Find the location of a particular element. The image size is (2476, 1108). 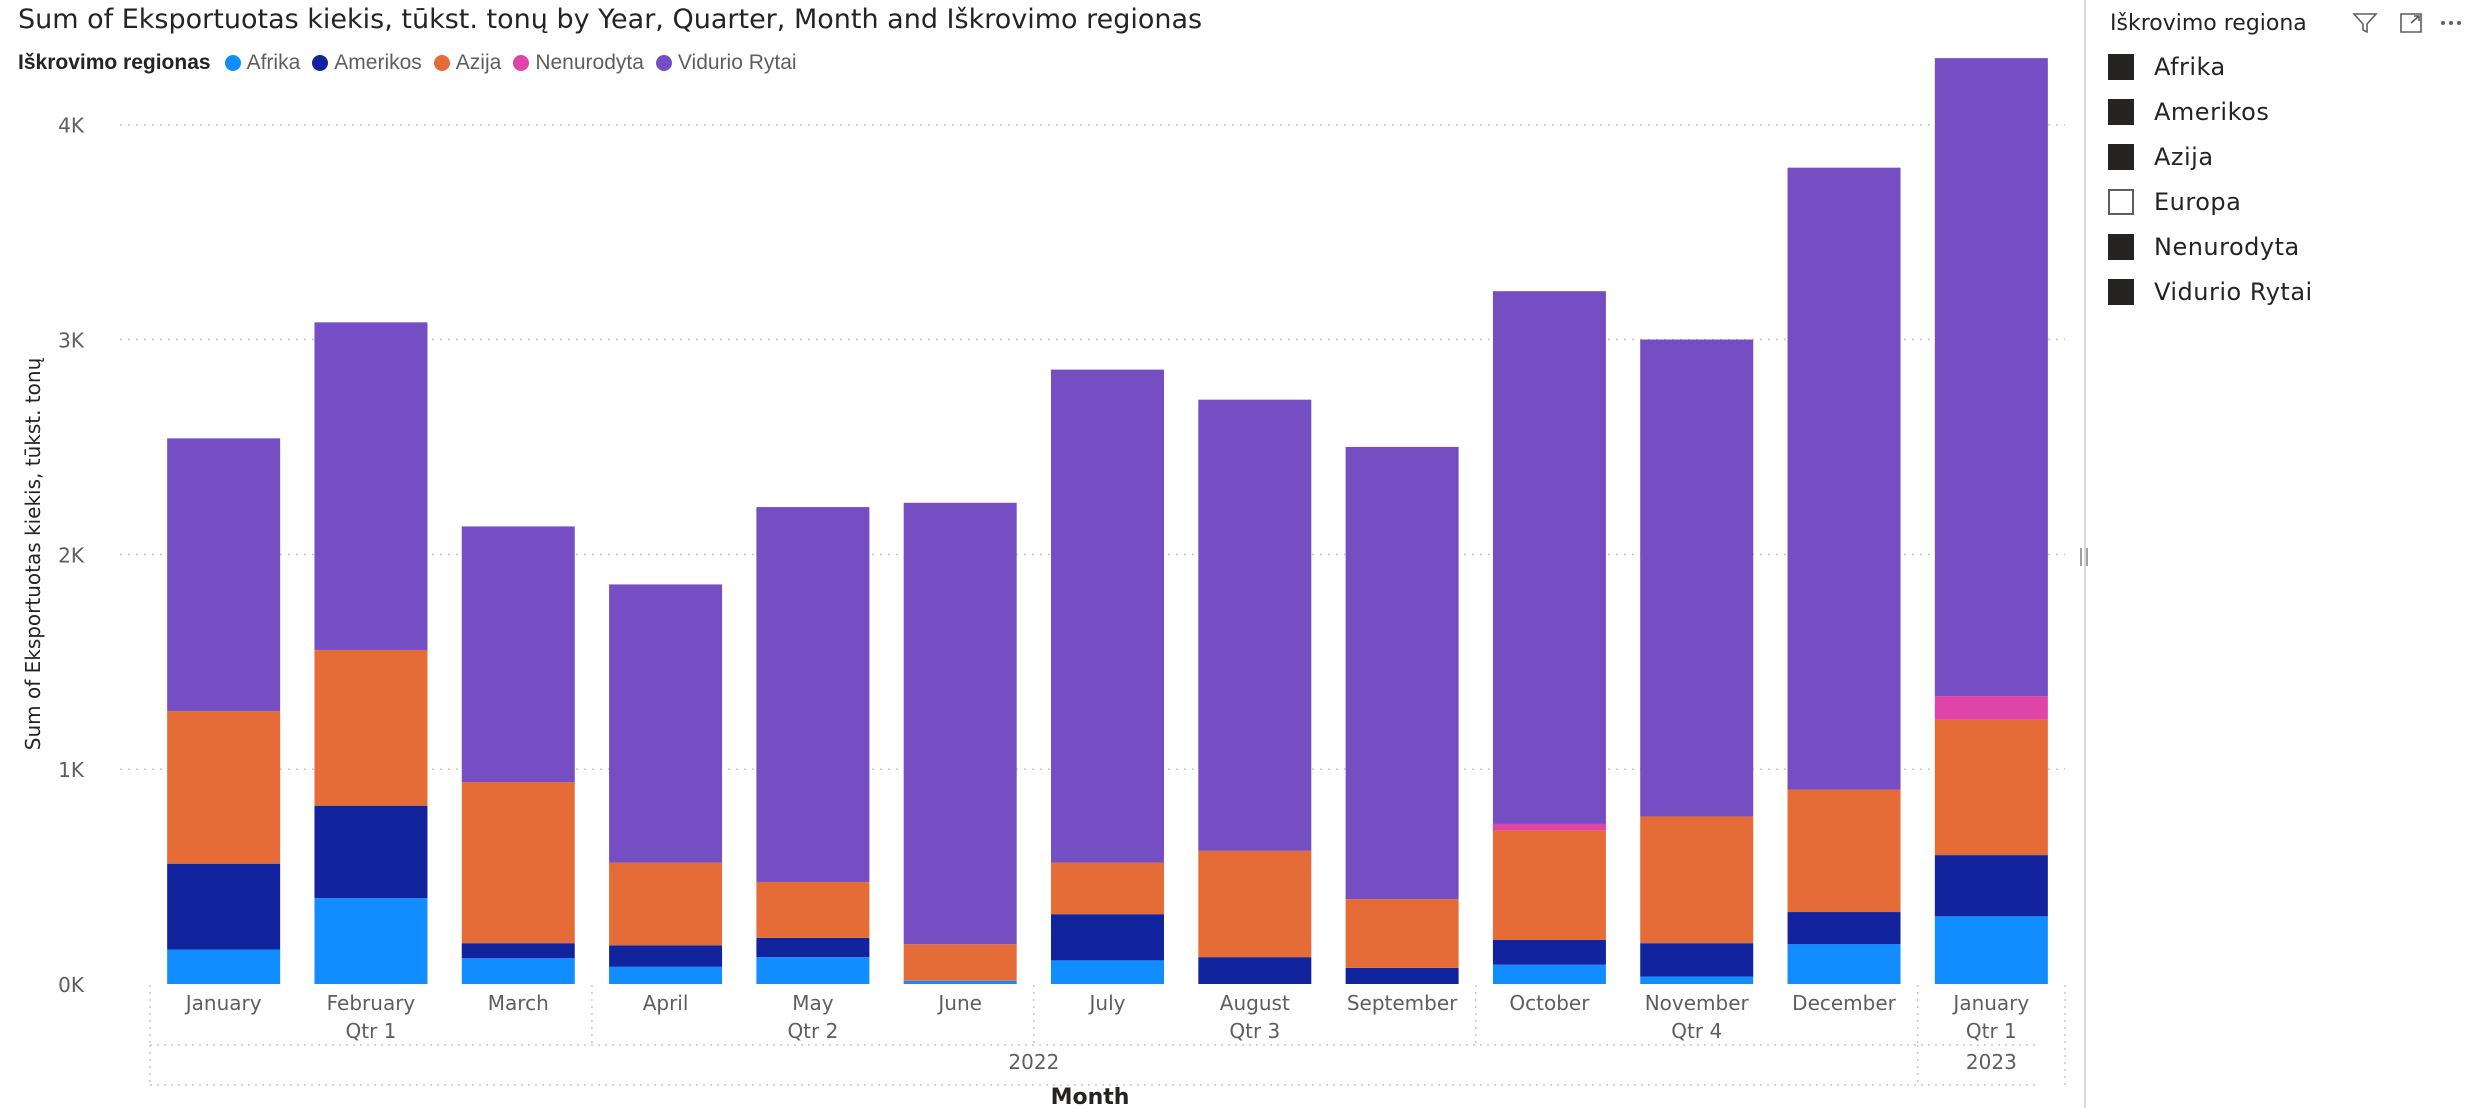

slicer-item-amerikos: Amerikos is located at coordinates (2210, 111).